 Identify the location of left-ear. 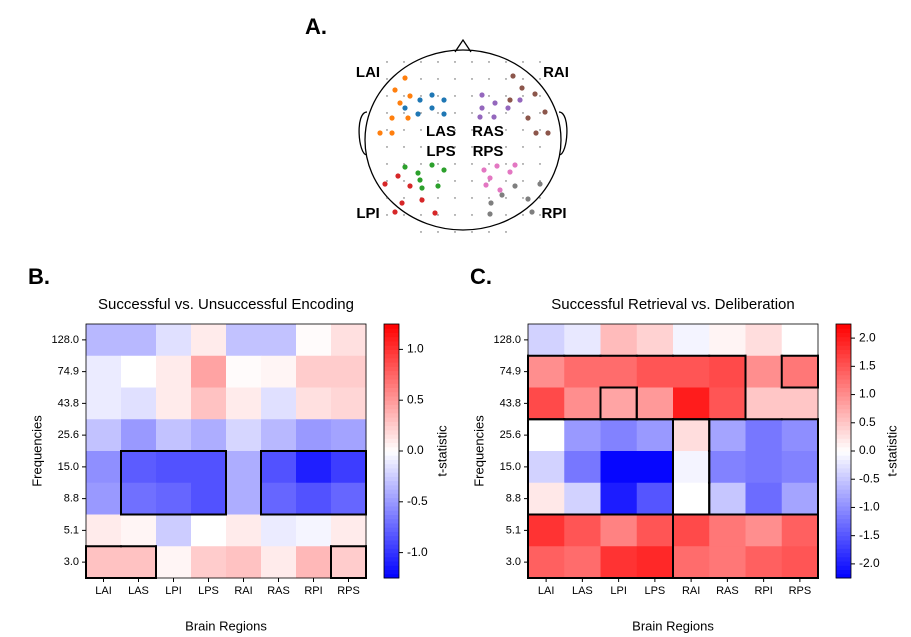
(363, 133).